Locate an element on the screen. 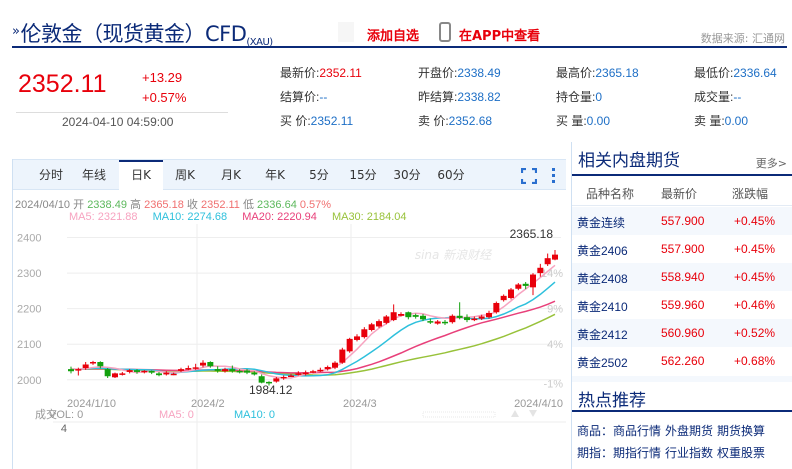  hot-link: 外盘期货 is located at coordinates (689, 431).